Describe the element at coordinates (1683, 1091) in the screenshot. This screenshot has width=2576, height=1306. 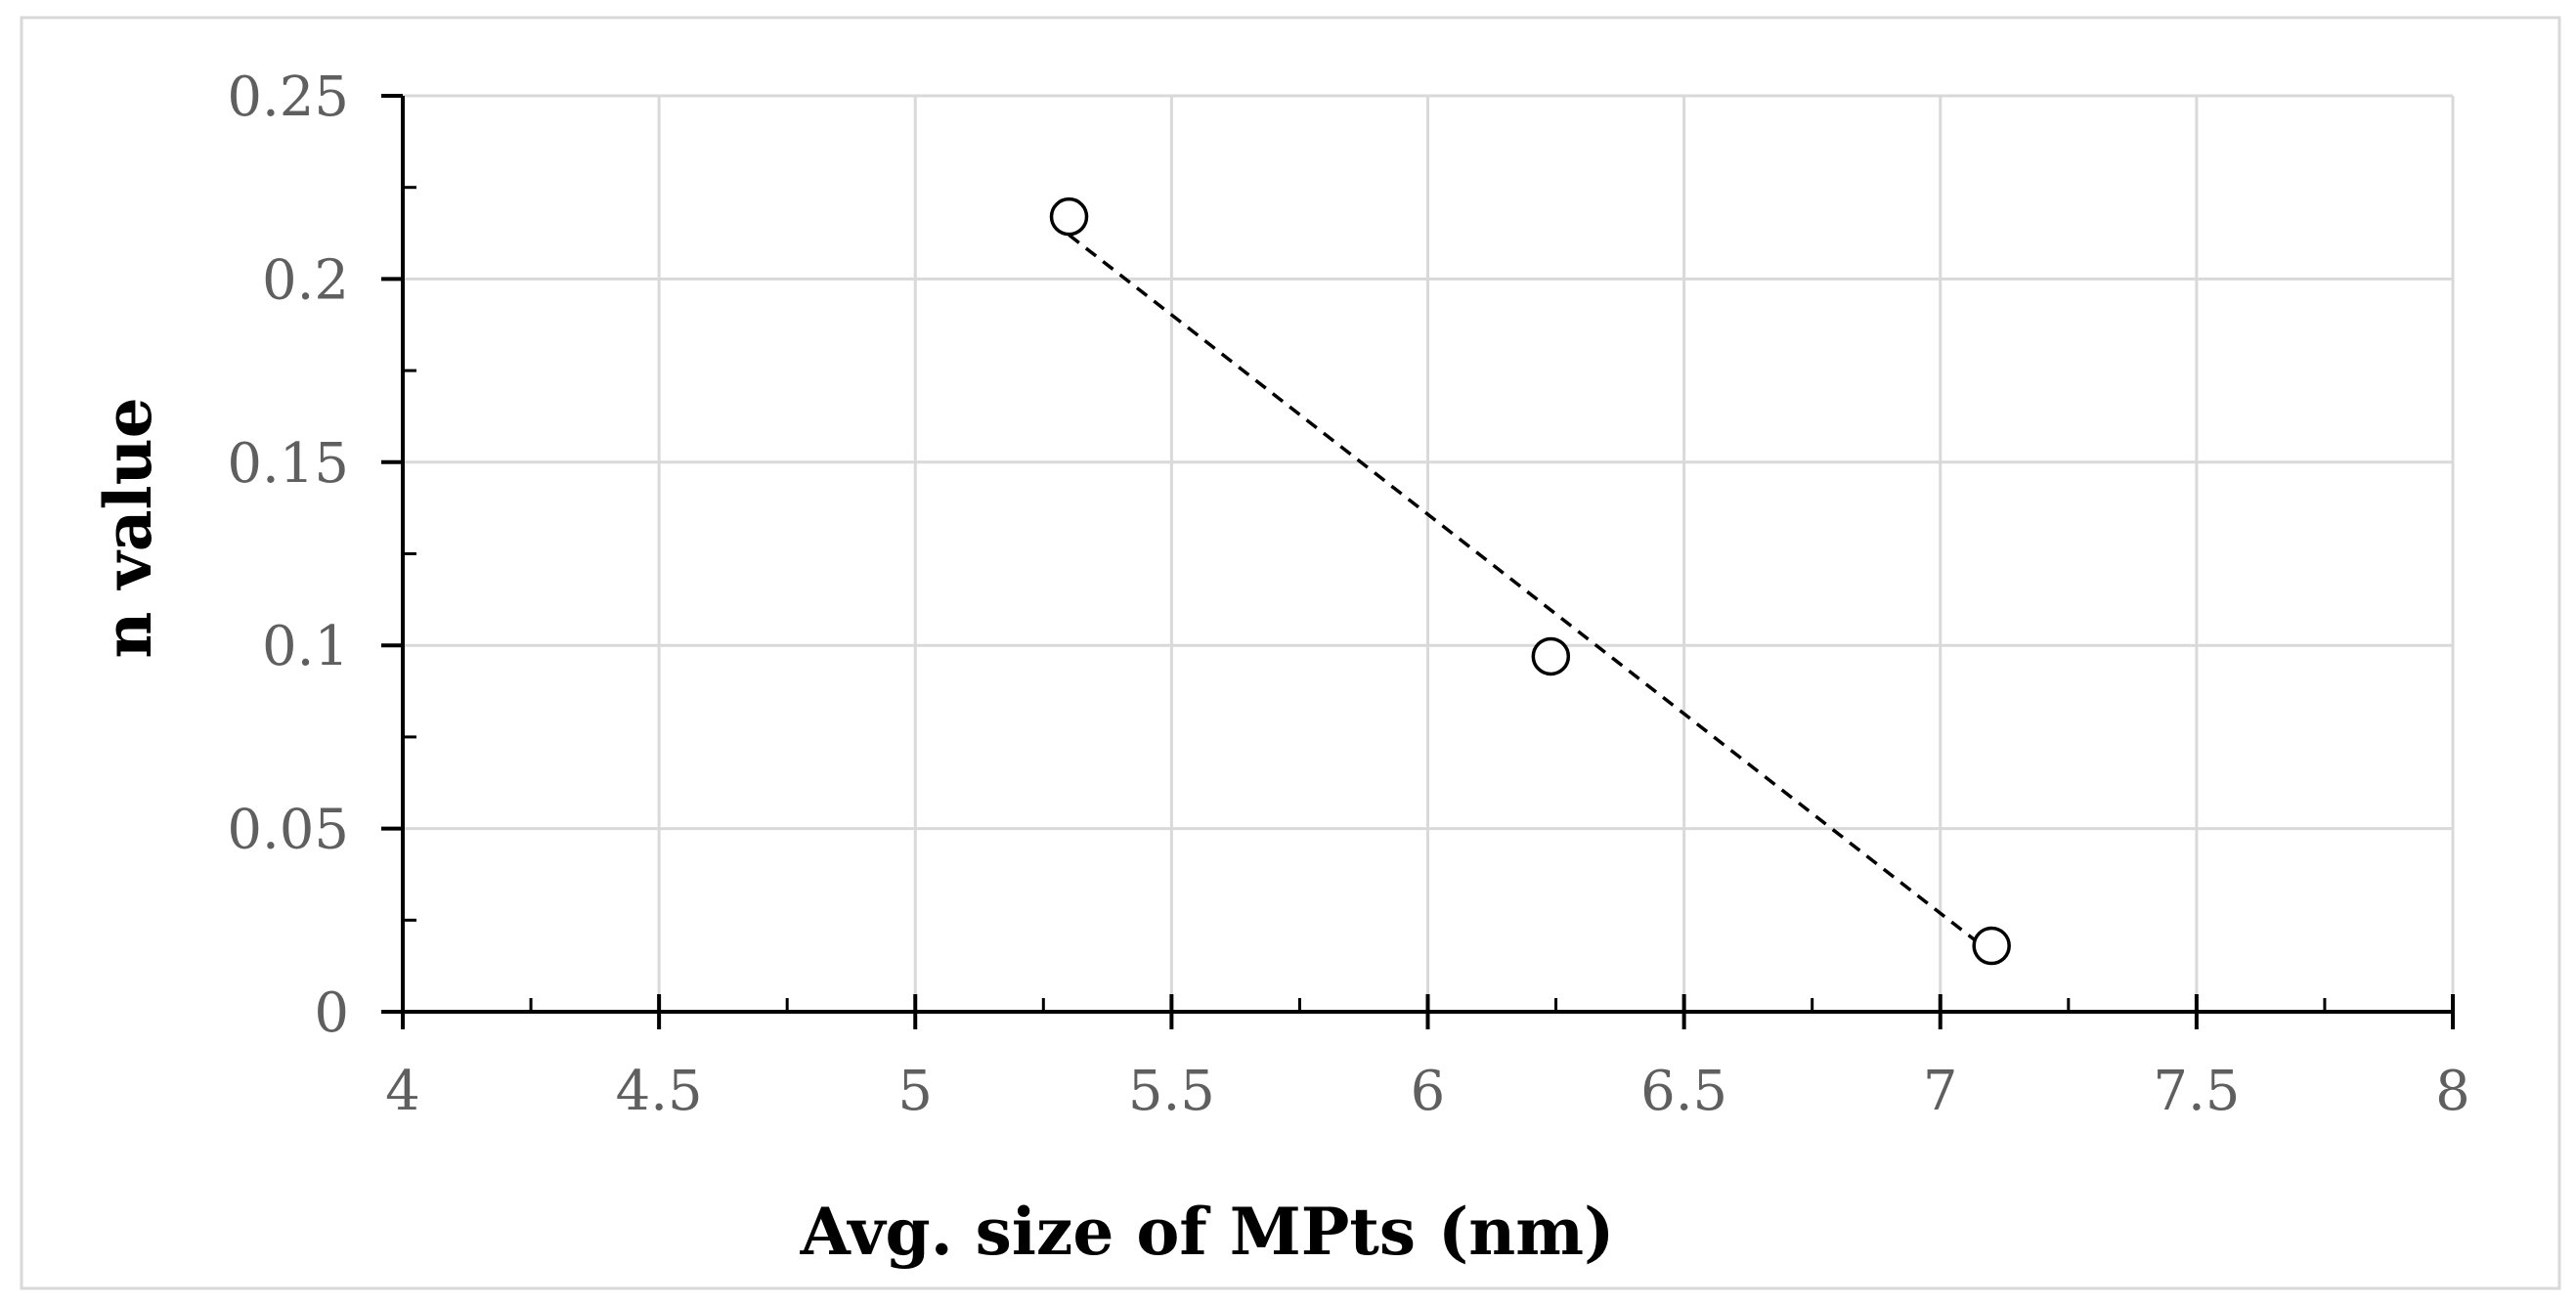
I see `x-tick-label: 6.5` at that location.